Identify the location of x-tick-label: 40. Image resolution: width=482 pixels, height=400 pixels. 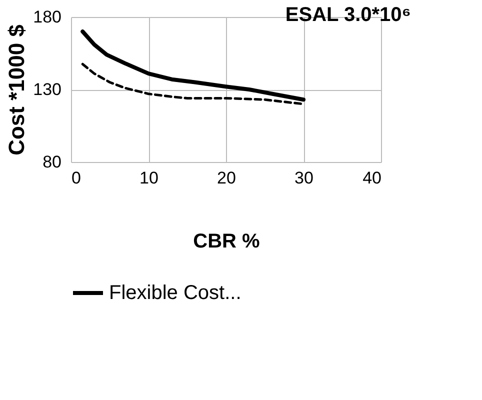
(372, 178).